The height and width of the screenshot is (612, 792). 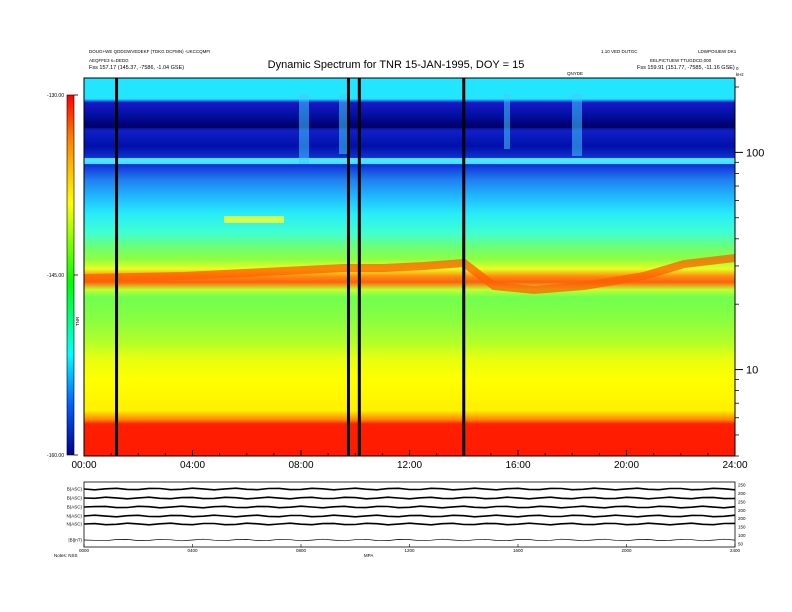 I want to click on bottom-right-tick-1: 200, so click(x=742, y=493).